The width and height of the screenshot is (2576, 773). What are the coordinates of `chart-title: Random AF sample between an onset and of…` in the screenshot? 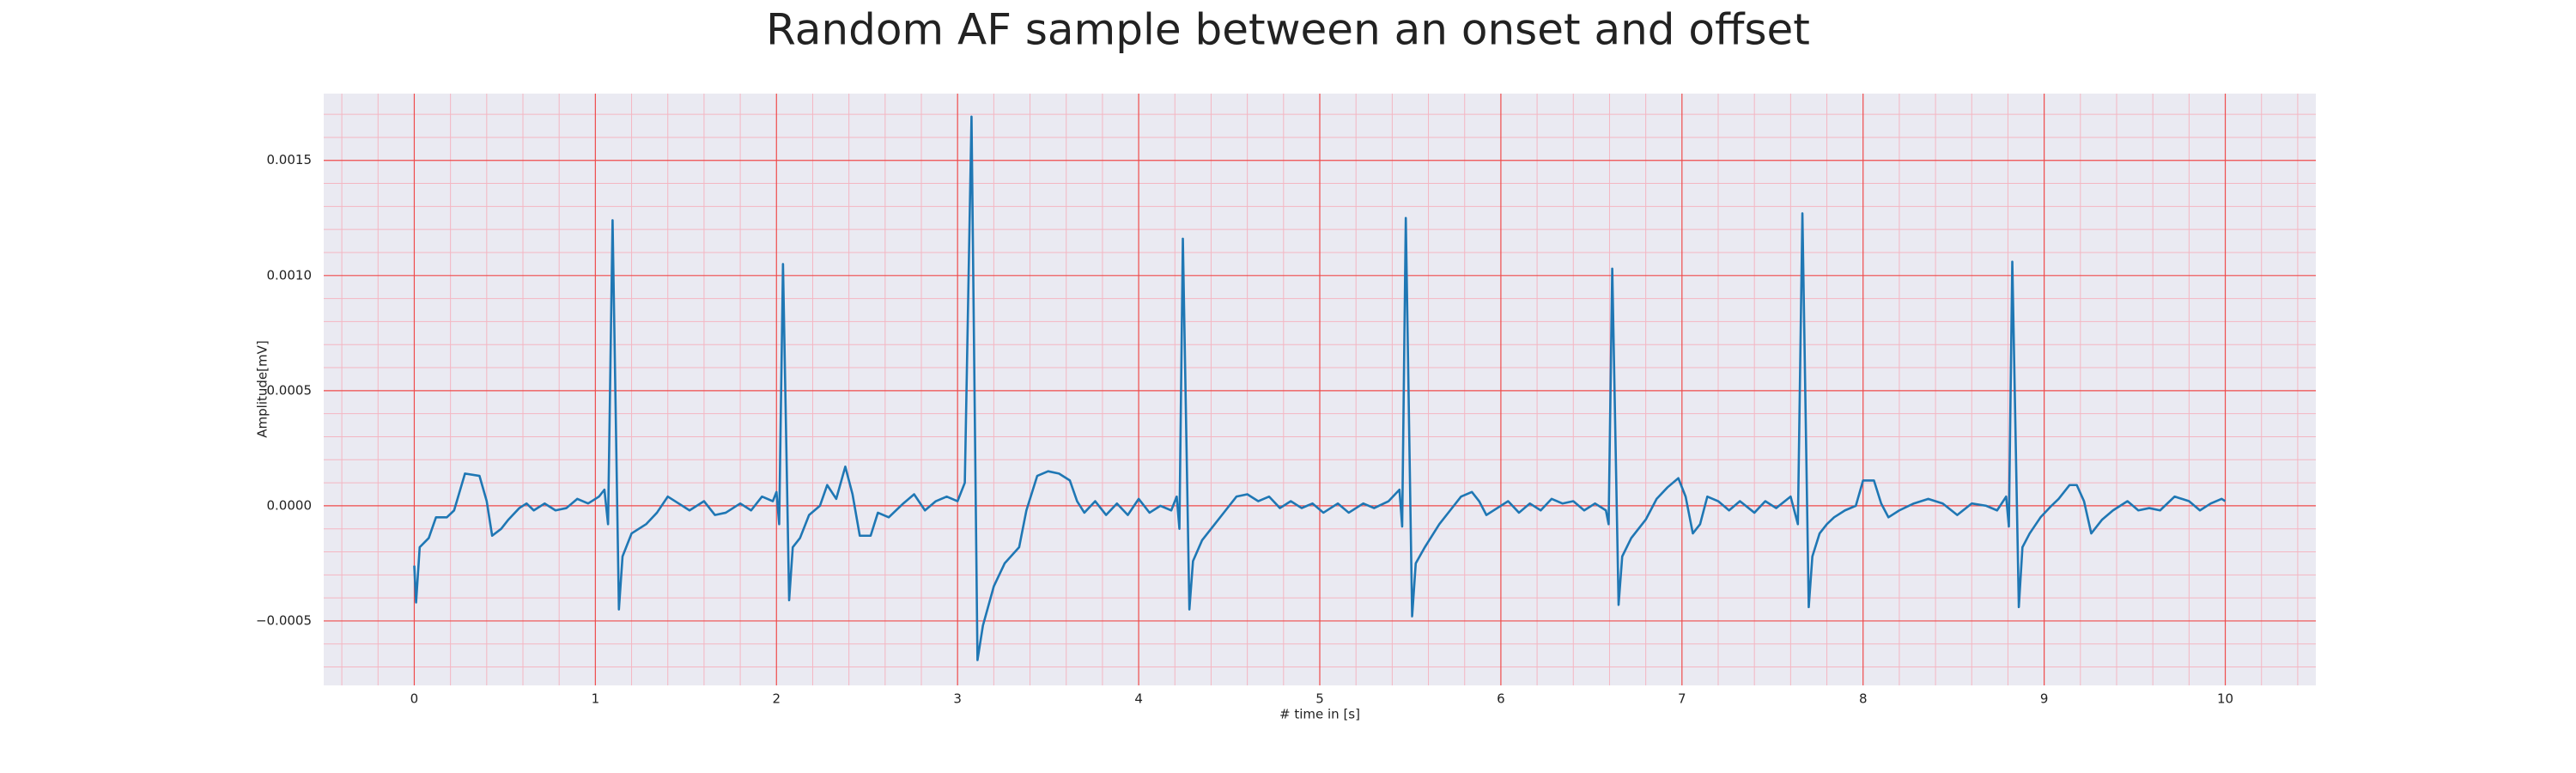 It's located at (1288, 30).